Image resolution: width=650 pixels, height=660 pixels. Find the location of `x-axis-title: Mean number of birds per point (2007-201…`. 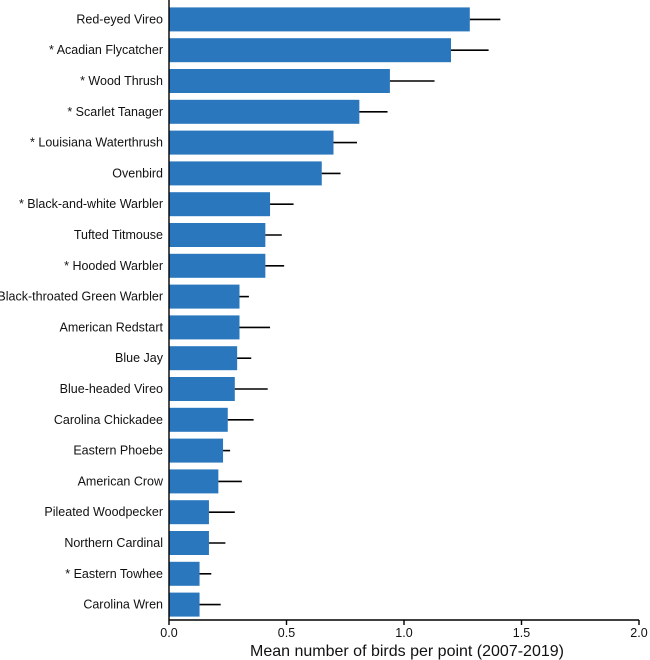

x-axis-title: Mean number of birds per point (2007-201… is located at coordinates (407, 651).